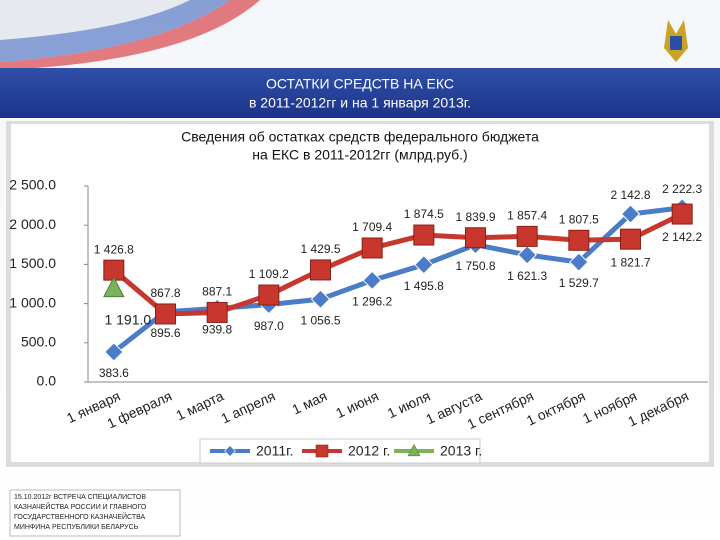  Describe the element at coordinates (165, 293) in the screenshot. I see `data-label: 867.8` at that location.